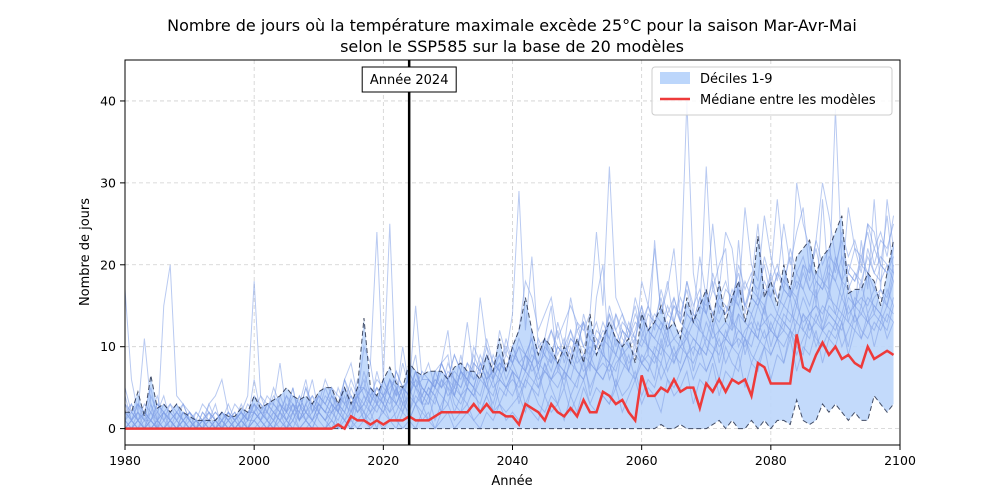  What do you see at coordinates (511, 481) in the screenshot?
I see `x-axis-label: Année` at bounding box center [511, 481].